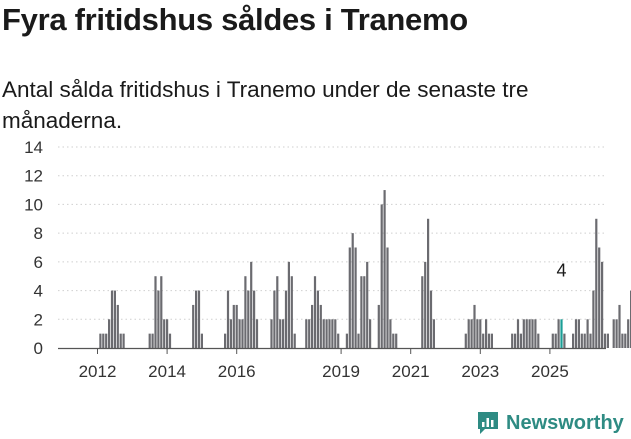 The image size is (631, 439). I want to click on page-title: Fyra fritidshus såldes i Tranemo, so click(235, 19).